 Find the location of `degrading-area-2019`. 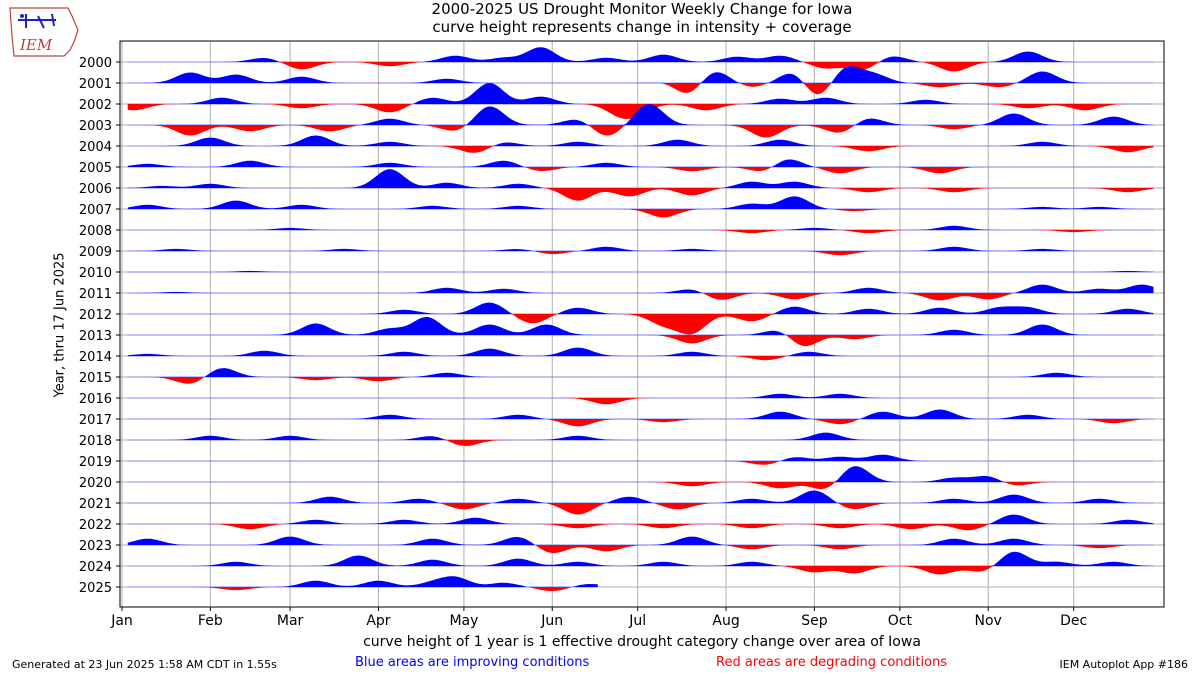

degrading-area-2019 is located at coordinates (640, 463).